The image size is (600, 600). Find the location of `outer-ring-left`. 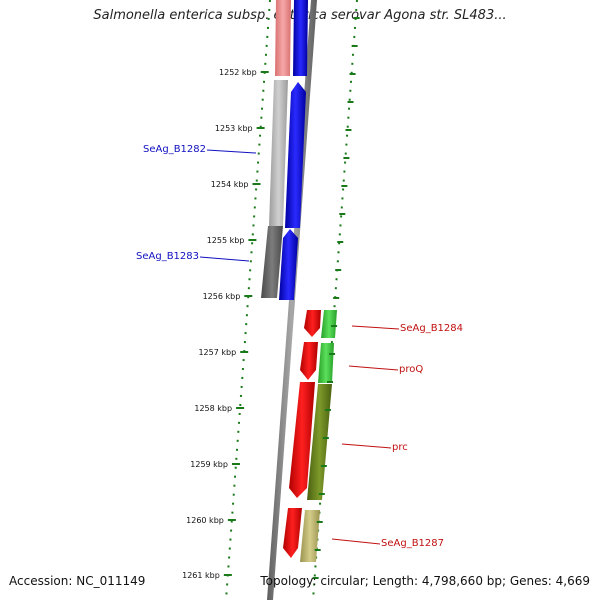

outer-ring-left is located at coordinates (248, 300).